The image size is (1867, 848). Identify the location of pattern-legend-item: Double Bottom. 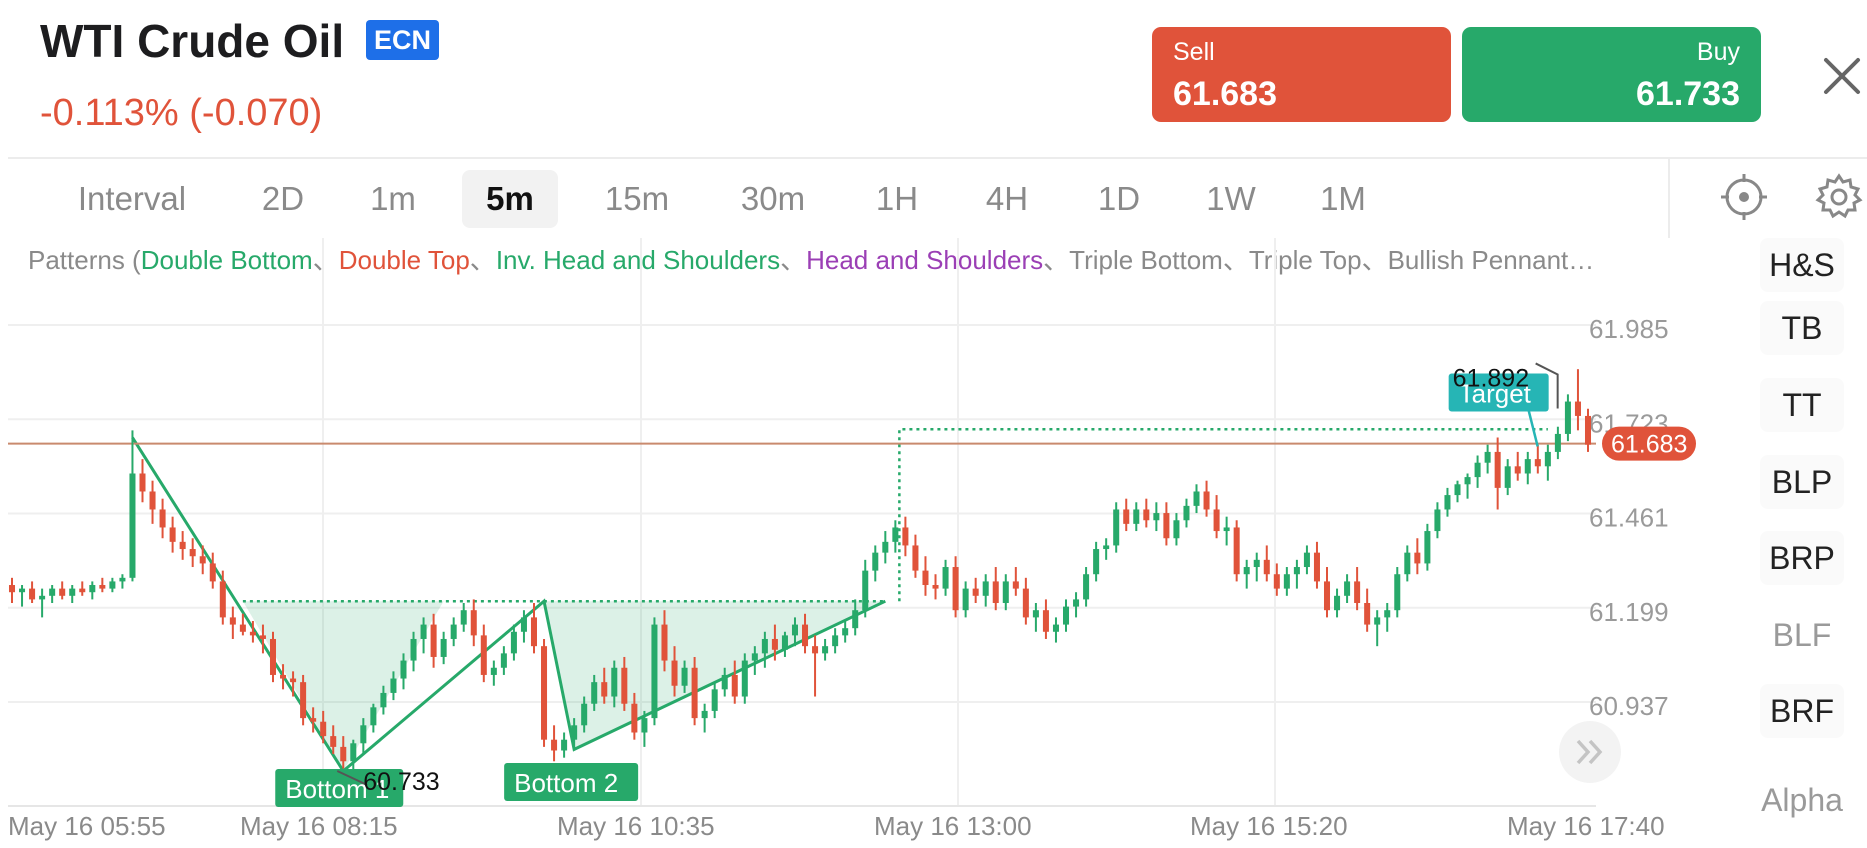
(226, 260).